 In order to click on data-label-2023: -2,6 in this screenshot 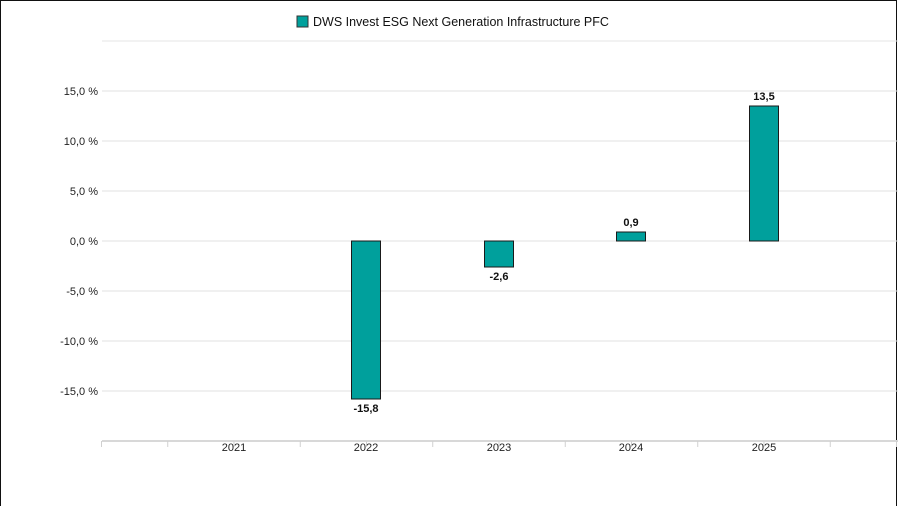, I will do `click(499, 277)`.